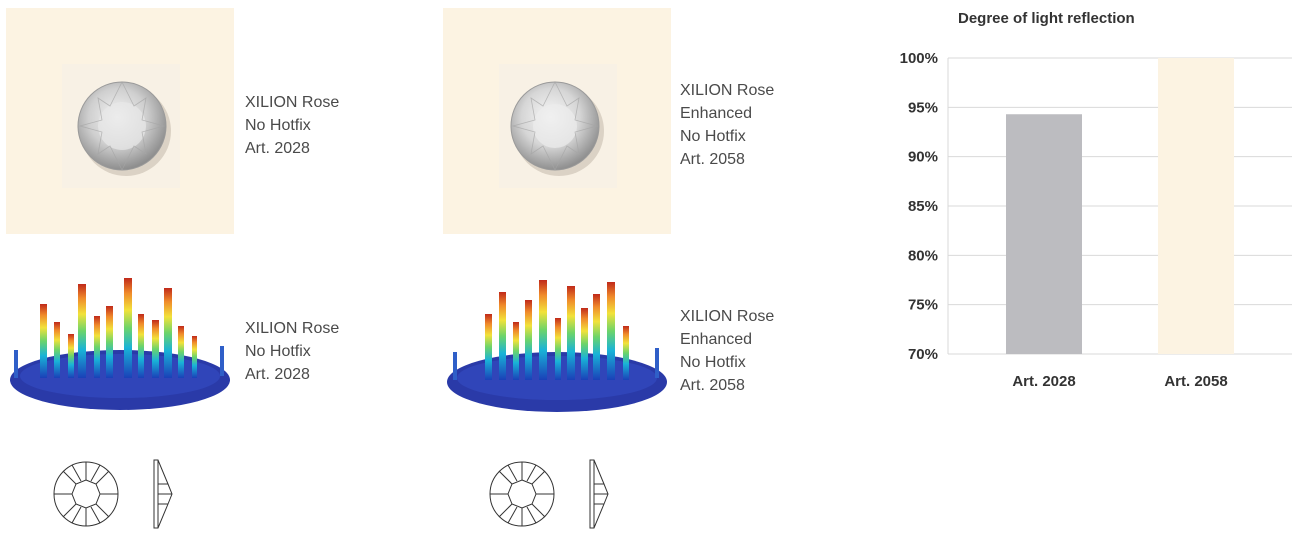 This screenshot has height=541, width=1294. I want to click on chart-gridlines, so click(1119, 206).